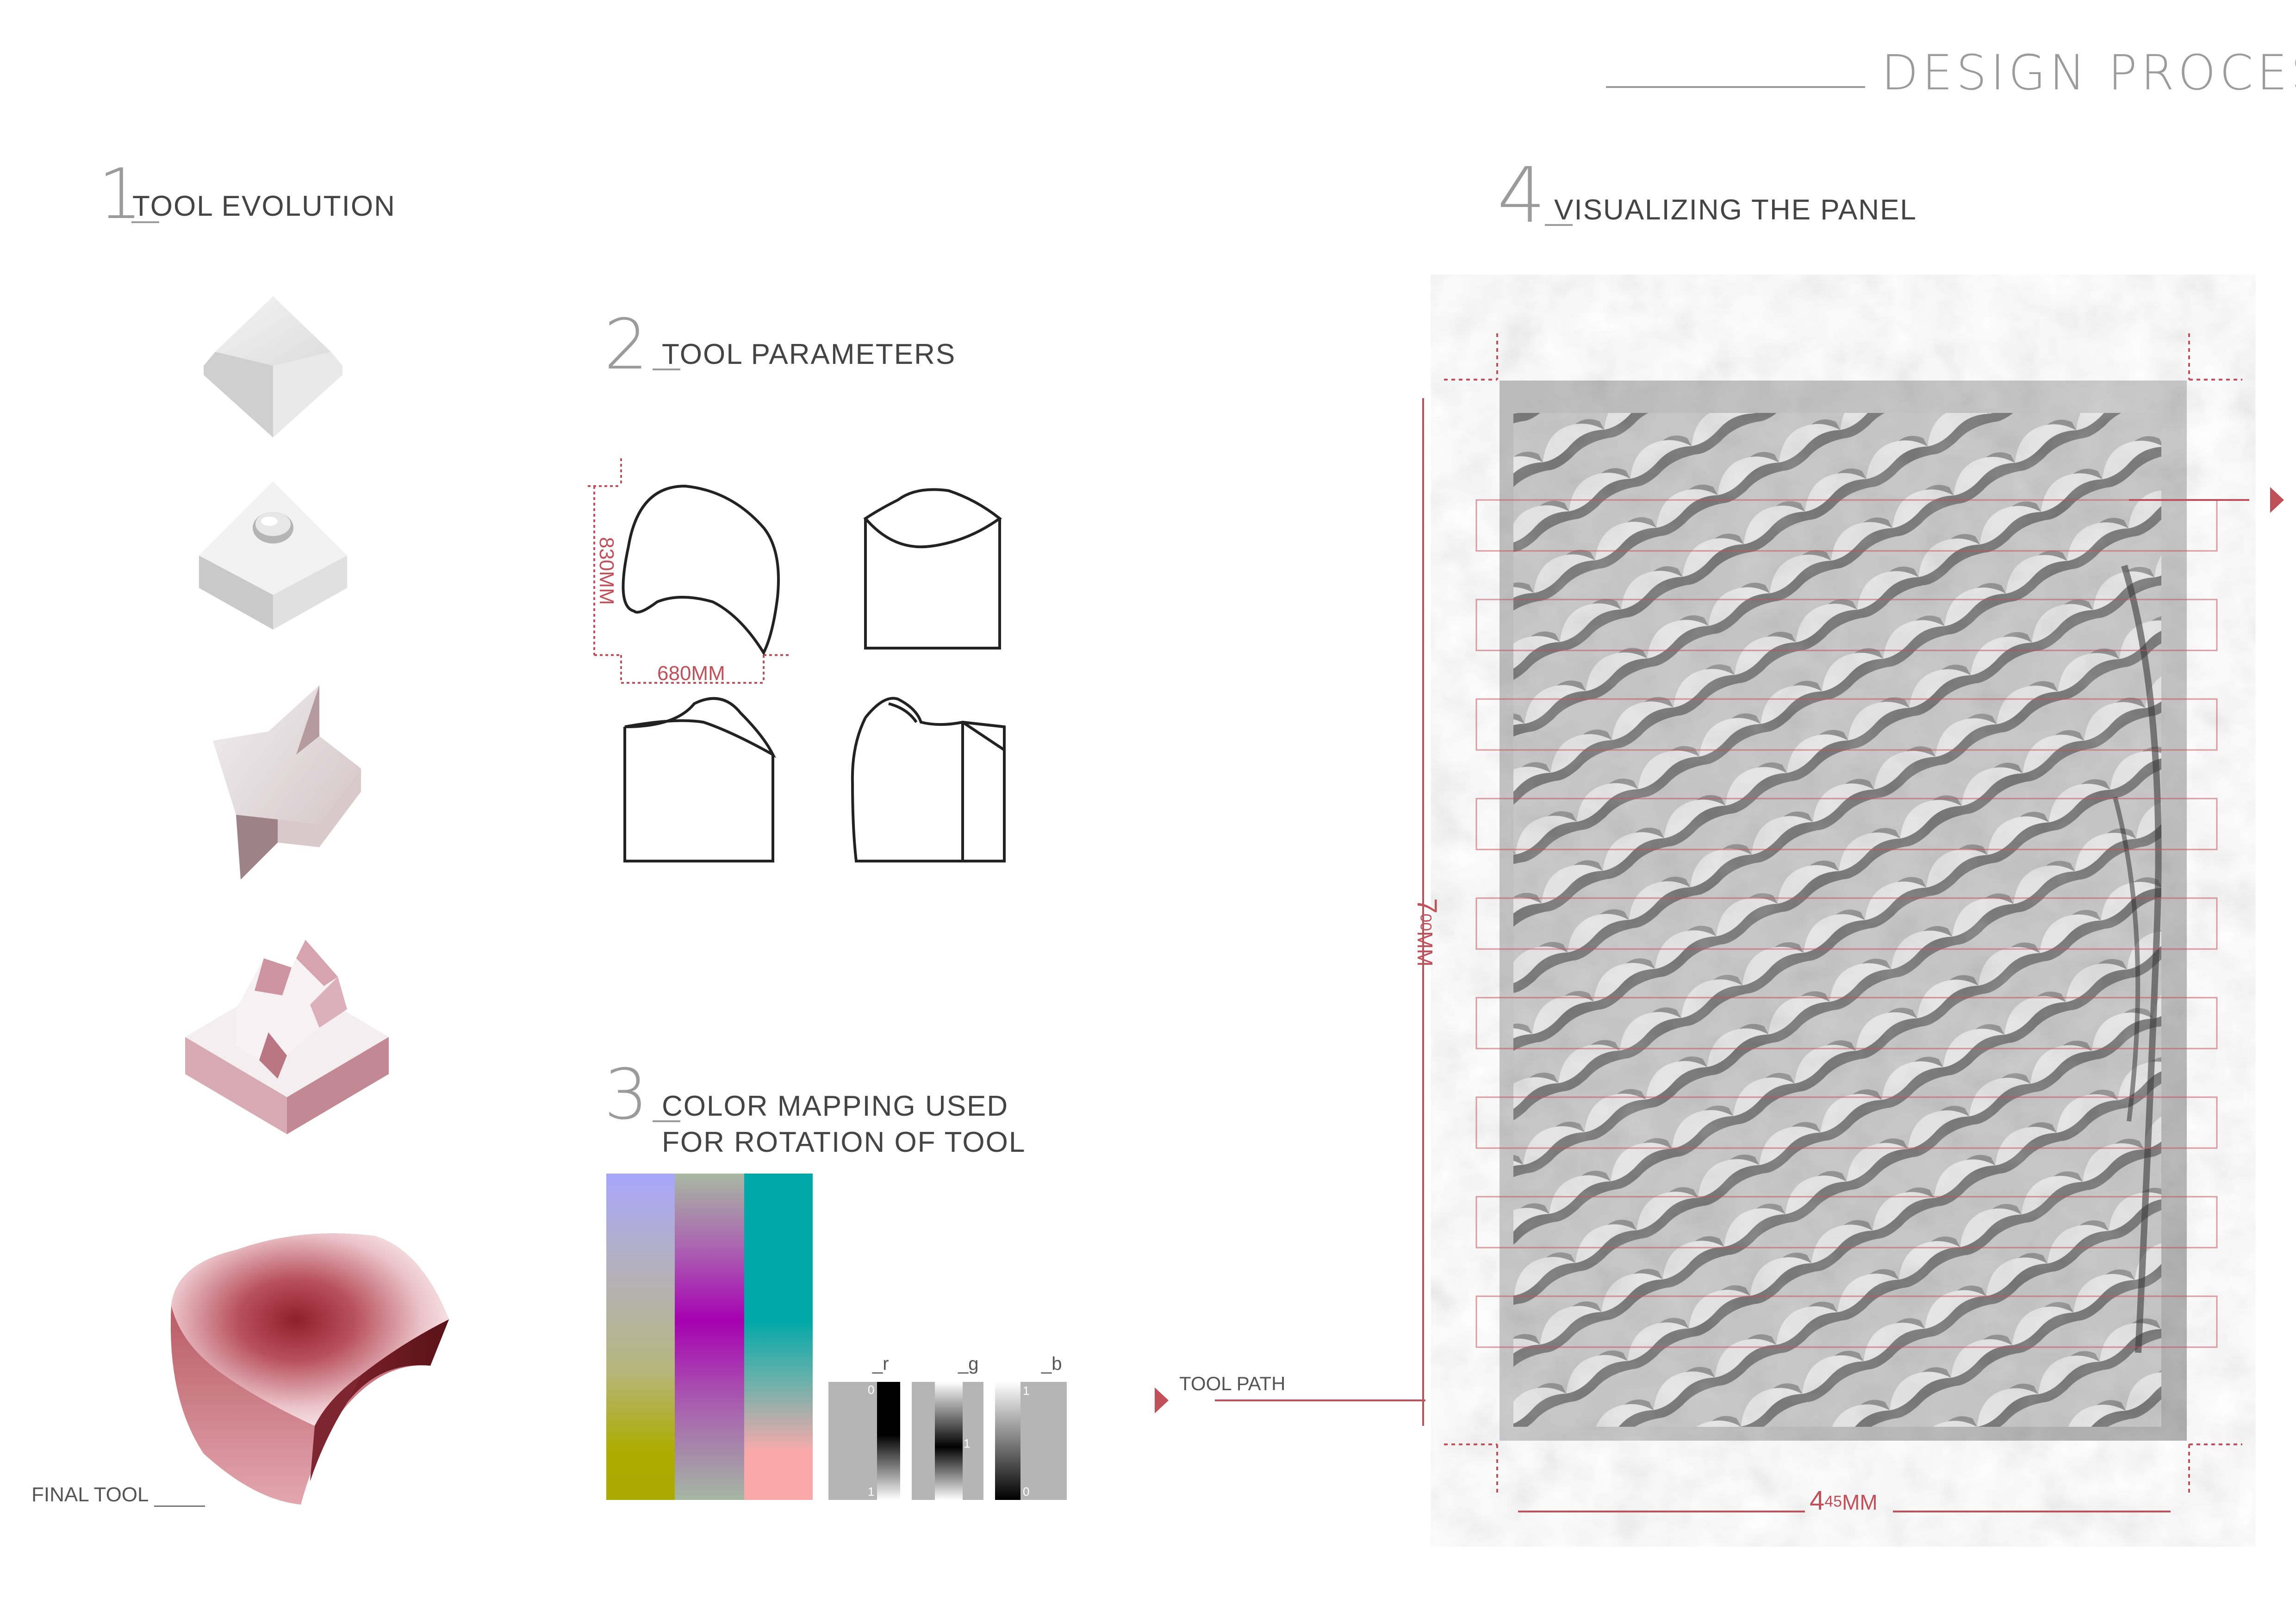  What do you see at coordinates (691, 673) in the screenshot?
I see `width-dimension-label: 680MM` at bounding box center [691, 673].